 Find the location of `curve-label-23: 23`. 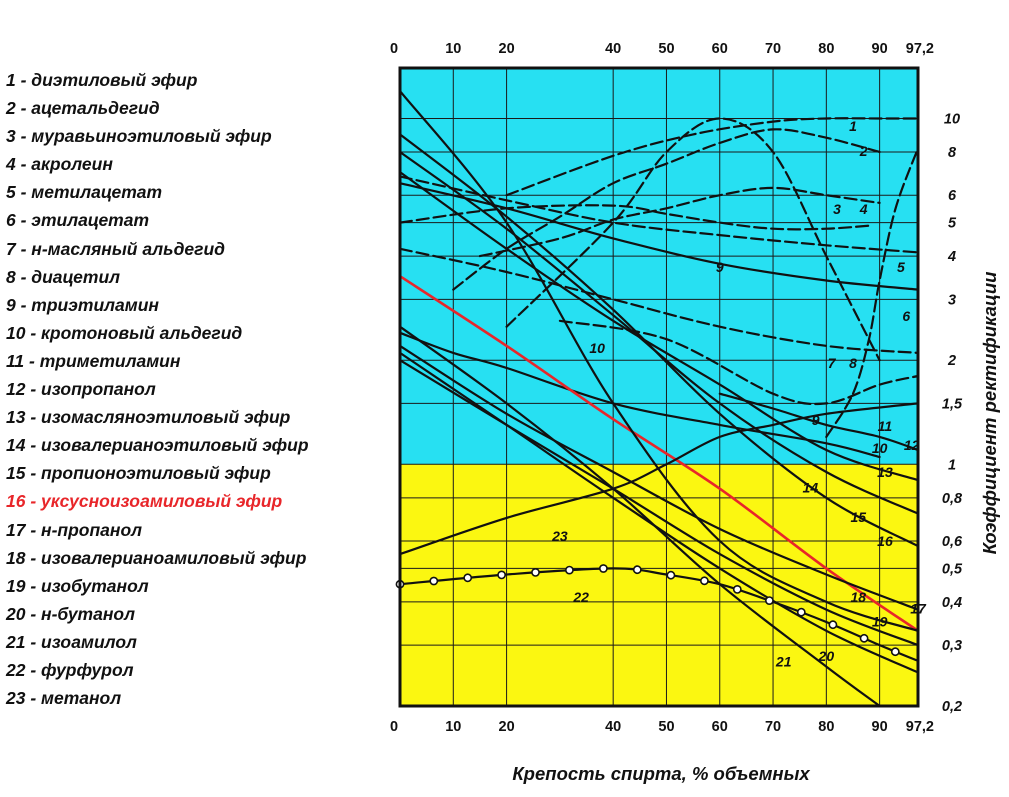

curve-label-23: 23 is located at coordinates (559, 536).